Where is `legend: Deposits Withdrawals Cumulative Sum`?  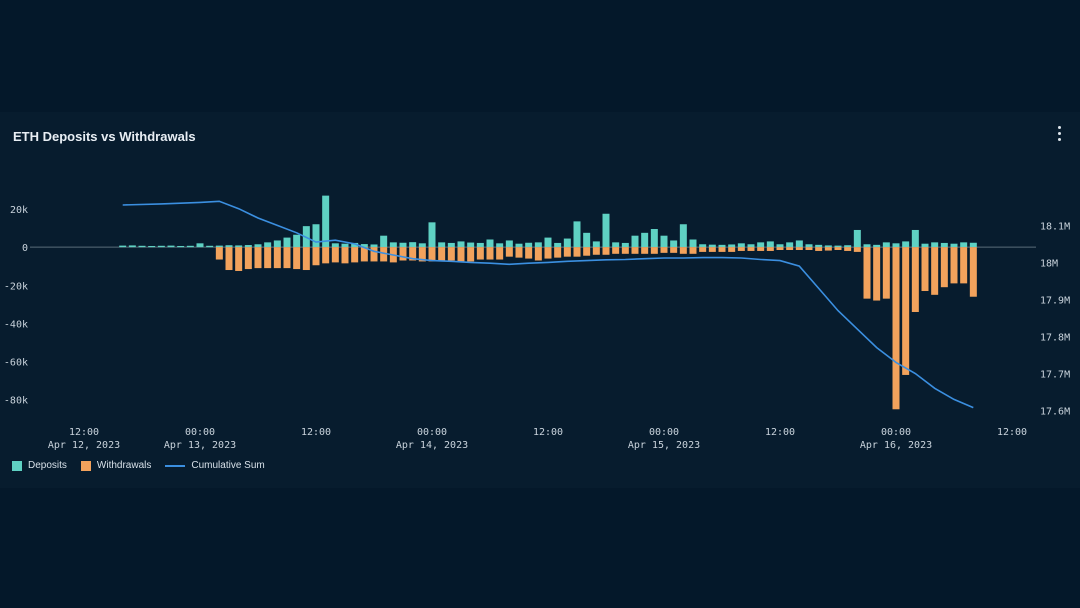
legend: Deposits Withdrawals Cumulative Sum is located at coordinates (142, 465).